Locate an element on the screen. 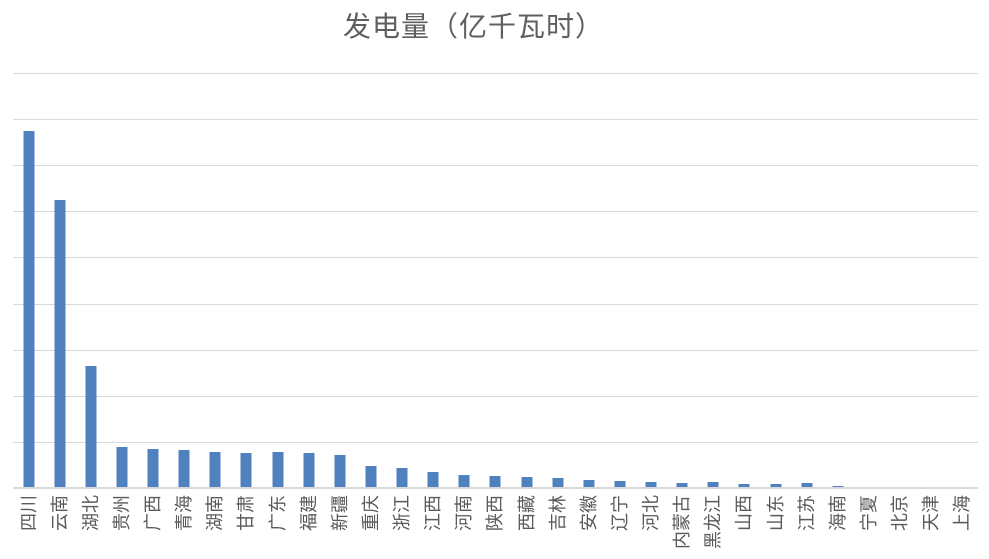 The image size is (989, 559). chart-title: 发电量（亿千瓦时） is located at coordinates (473, 27).